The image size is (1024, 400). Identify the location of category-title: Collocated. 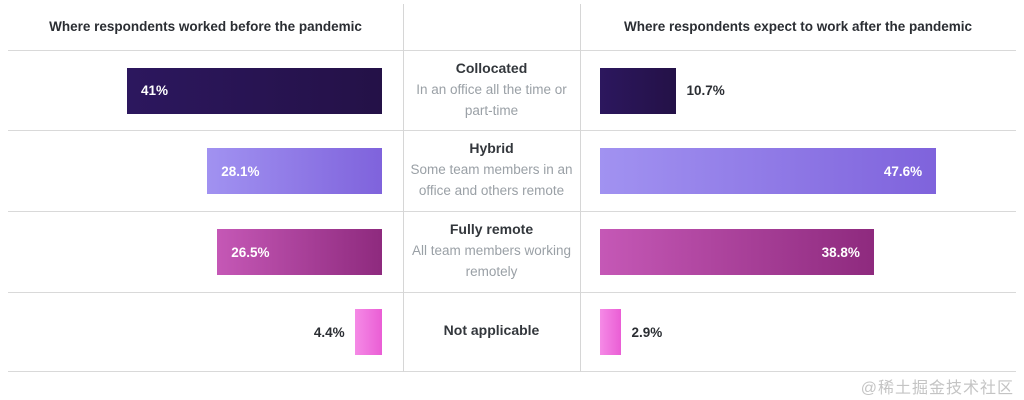
(491, 67).